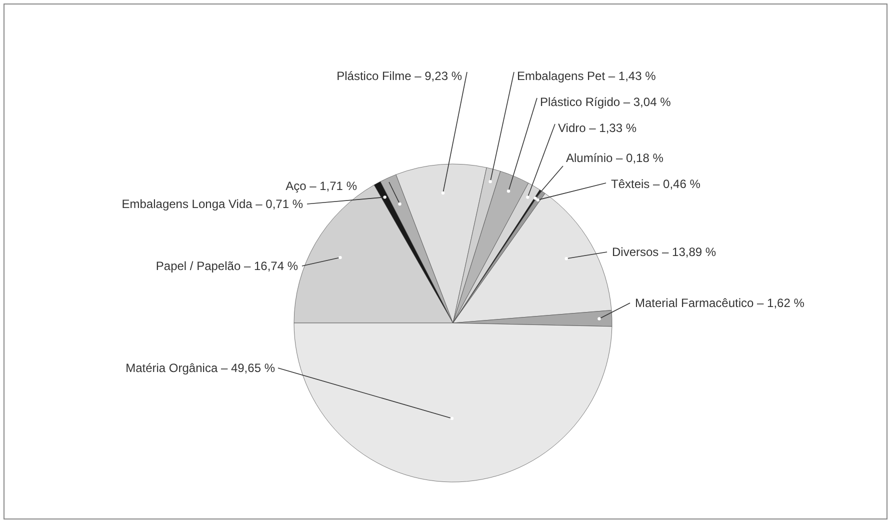  I want to click on slice-label: Embalagens Longa Vida – 0,71 %, so click(213, 204).